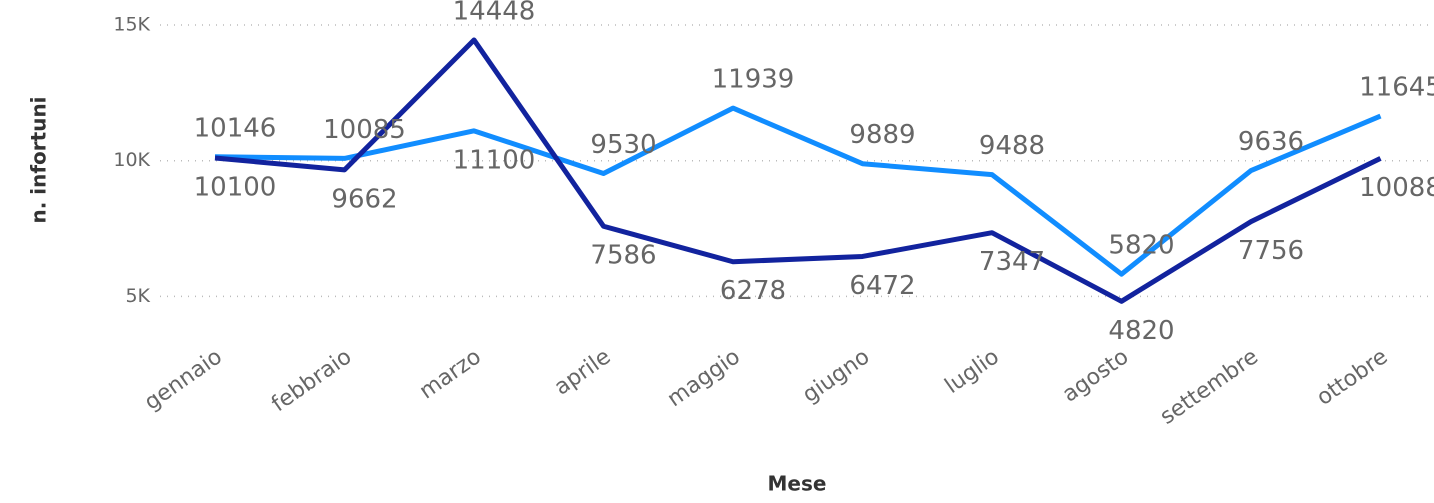  Describe the element at coordinates (131, 160) in the screenshot. I see `y-tick-label: 10K` at that location.